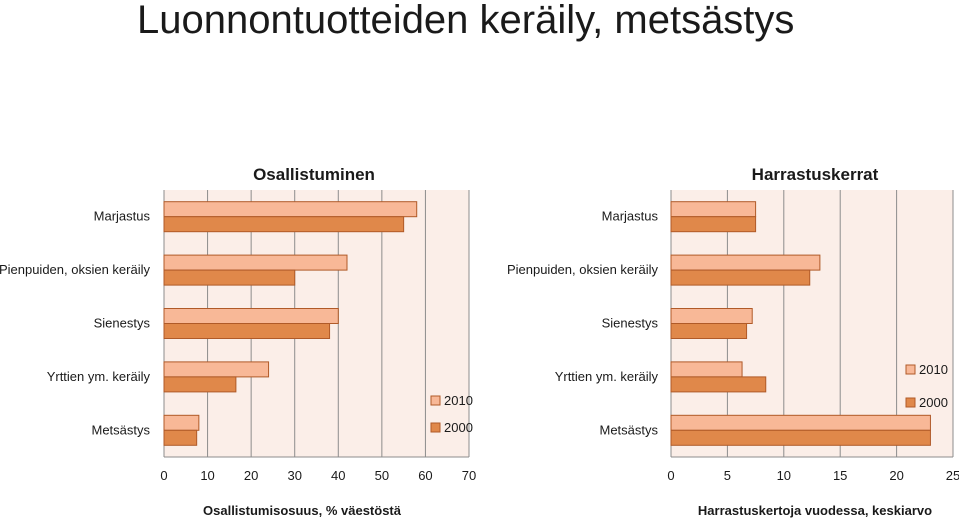 The image size is (959, 522). Describe the element at coordinates (727, 475) in the screenshot. I see `x-tick-label: 5` at that location.